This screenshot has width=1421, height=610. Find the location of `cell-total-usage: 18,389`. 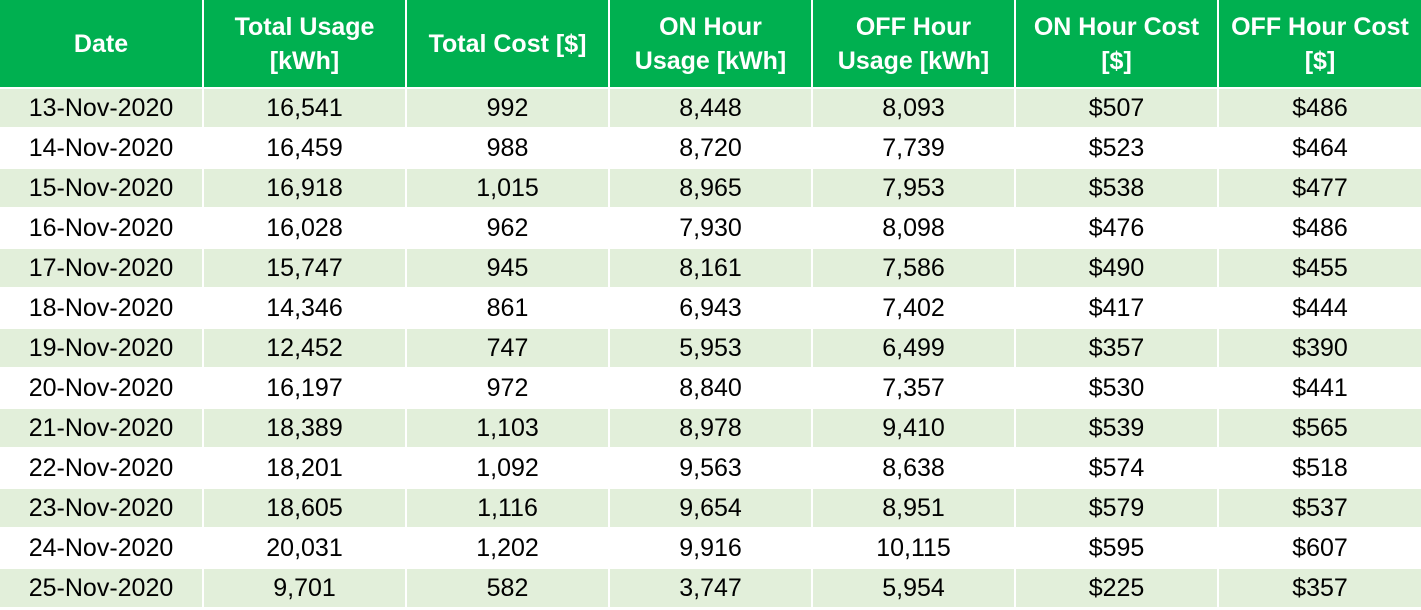

cell-total-usage: 18,389 is located at coordinates (305, 428).